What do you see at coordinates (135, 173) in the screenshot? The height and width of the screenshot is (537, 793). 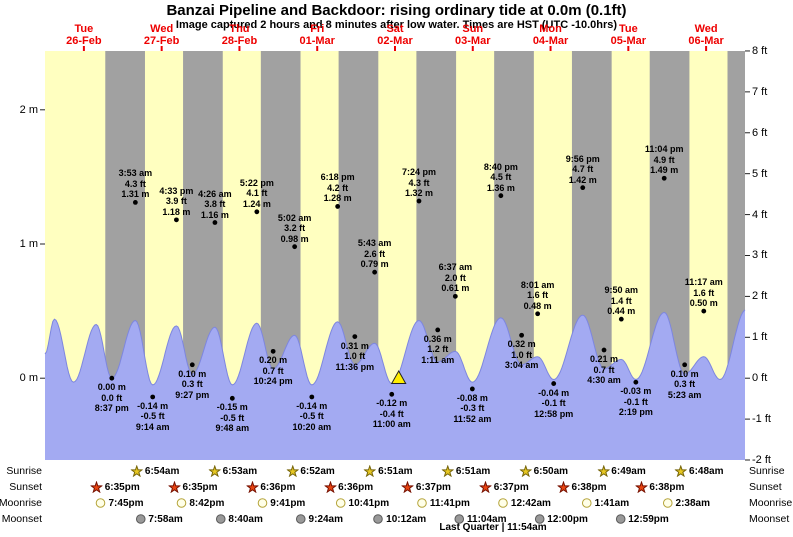 I see `tide-label-line: 3:53 am` at bounding box center [135, 173].